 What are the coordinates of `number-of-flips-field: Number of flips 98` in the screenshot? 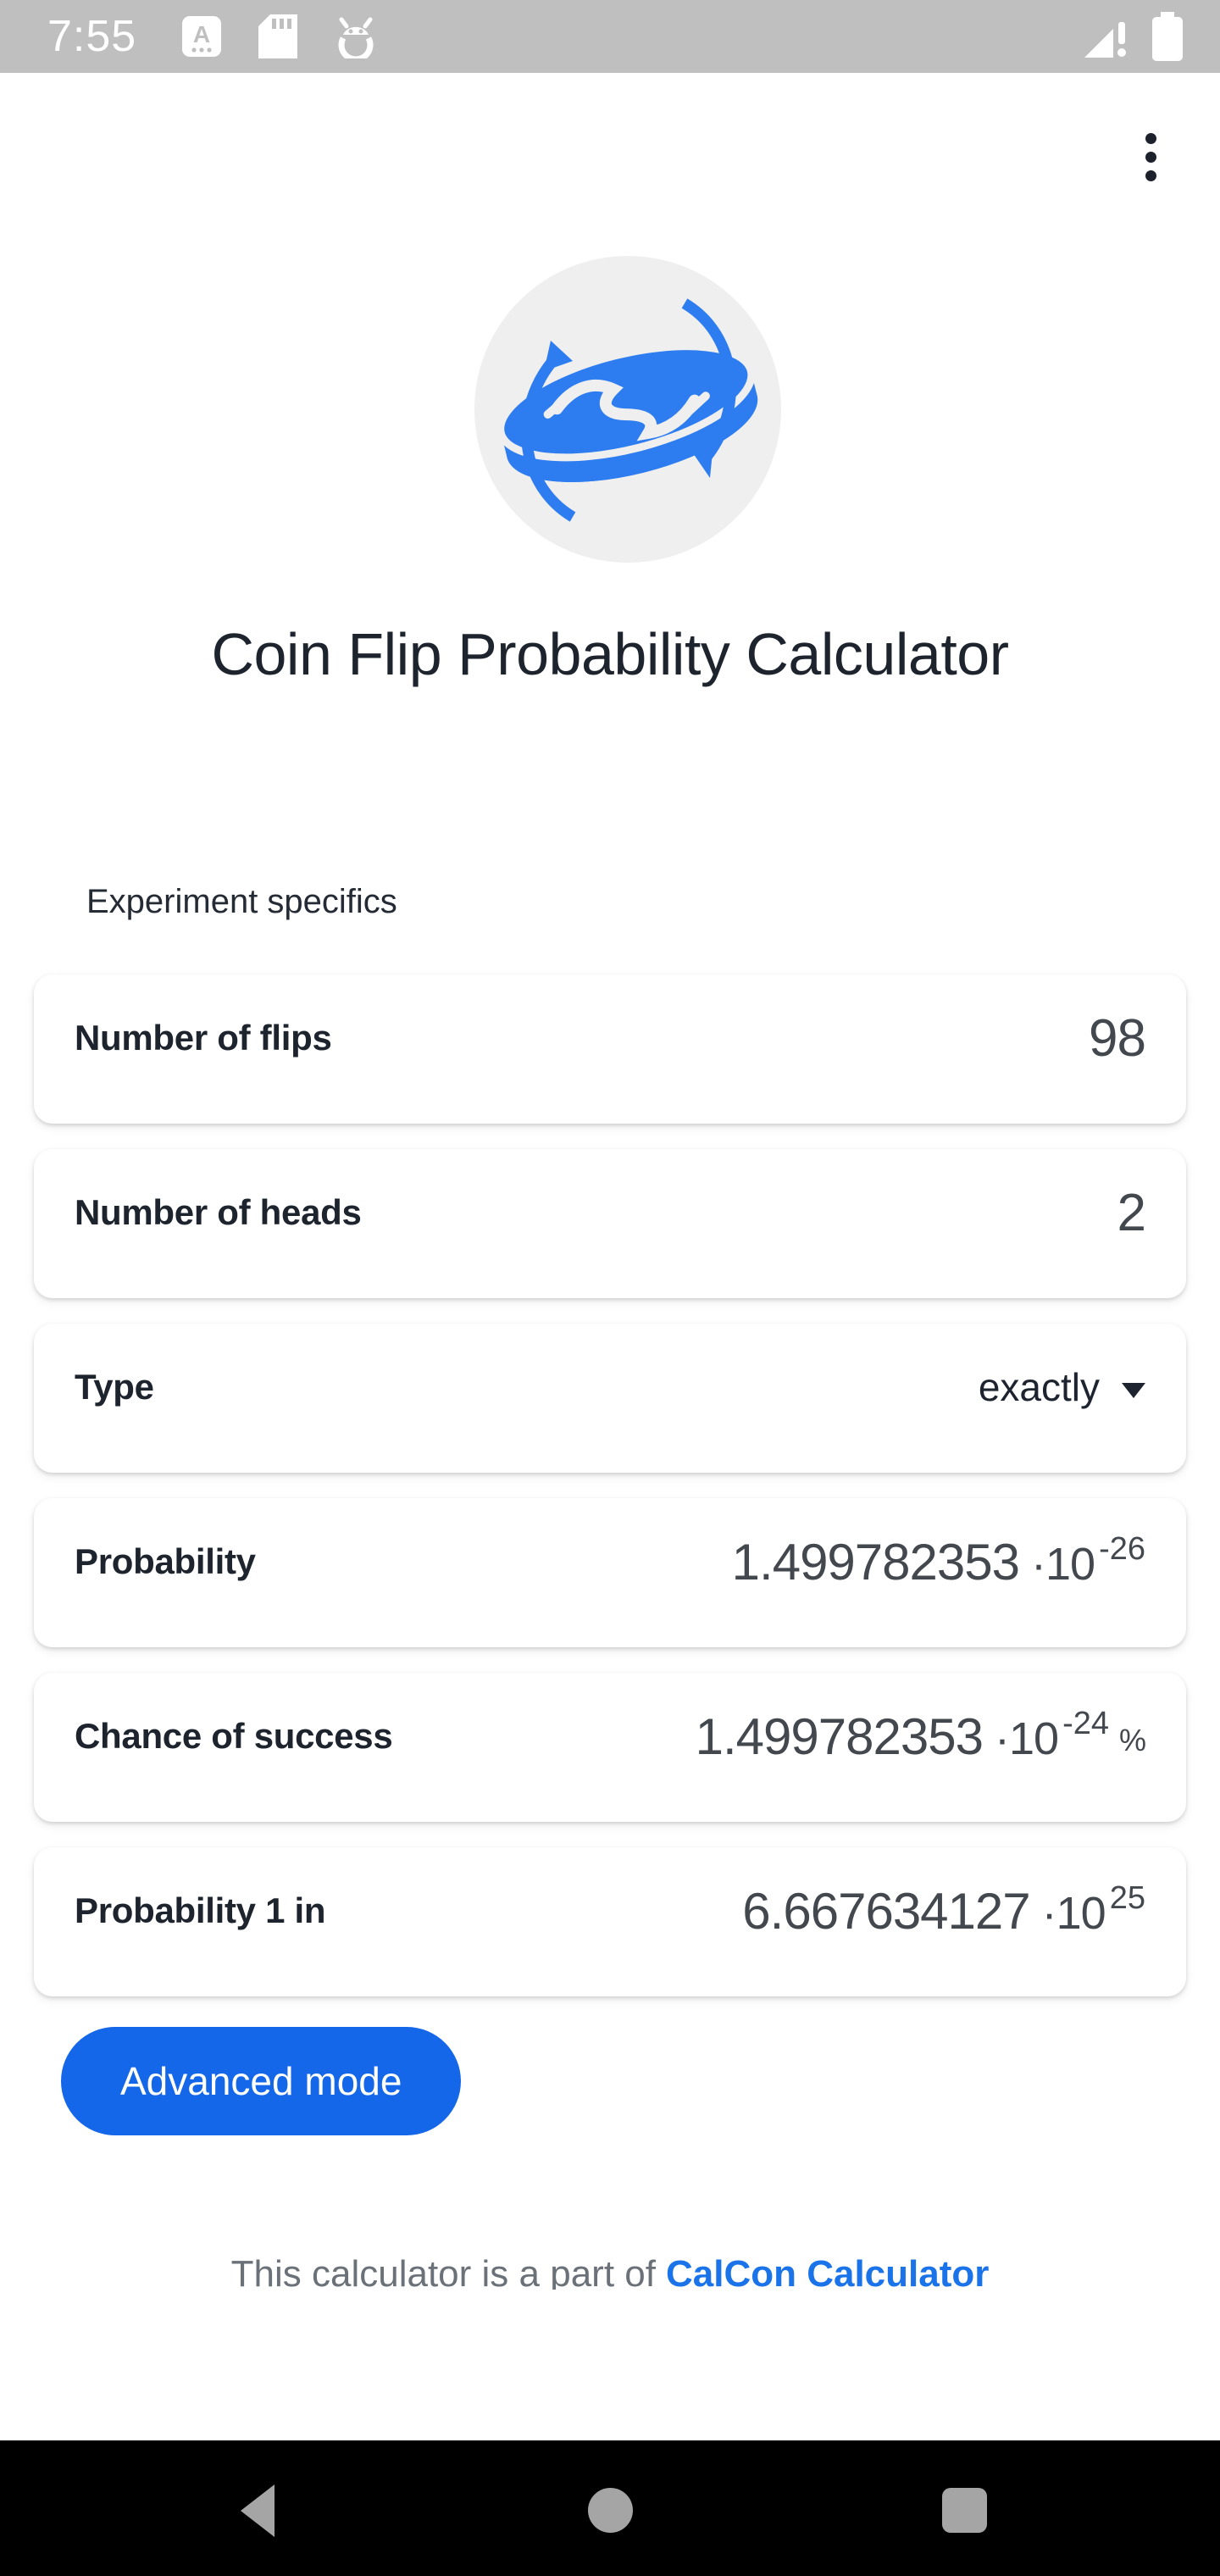 It's located at (610, 1049).